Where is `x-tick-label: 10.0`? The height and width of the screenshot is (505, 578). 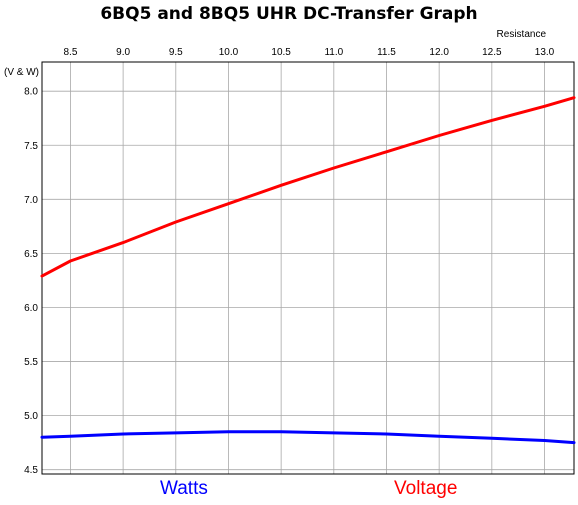 x-tick-label: 10.0 is located at coordinates (229, 52).